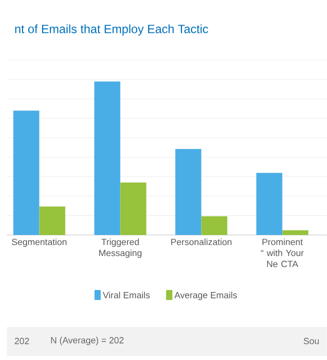  Describe the element at coordinates (282, 253) in the screenshot. I see `x-tick-label: Prominent “ with Your Ne CTA` at that location.